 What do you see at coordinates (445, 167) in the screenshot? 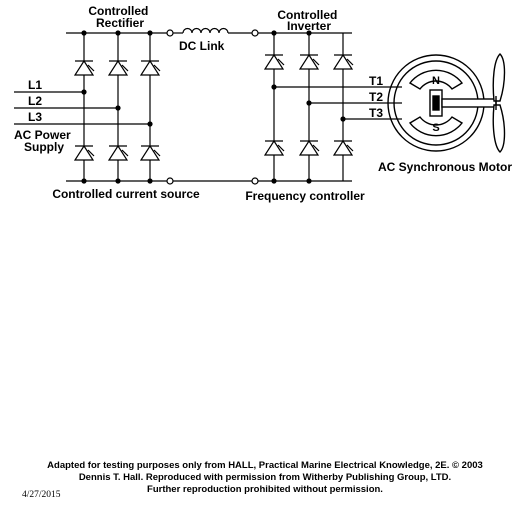
I see `label-ac-synchronous-motor: AC Synchronous Motor` at bounding box center [445, 167].